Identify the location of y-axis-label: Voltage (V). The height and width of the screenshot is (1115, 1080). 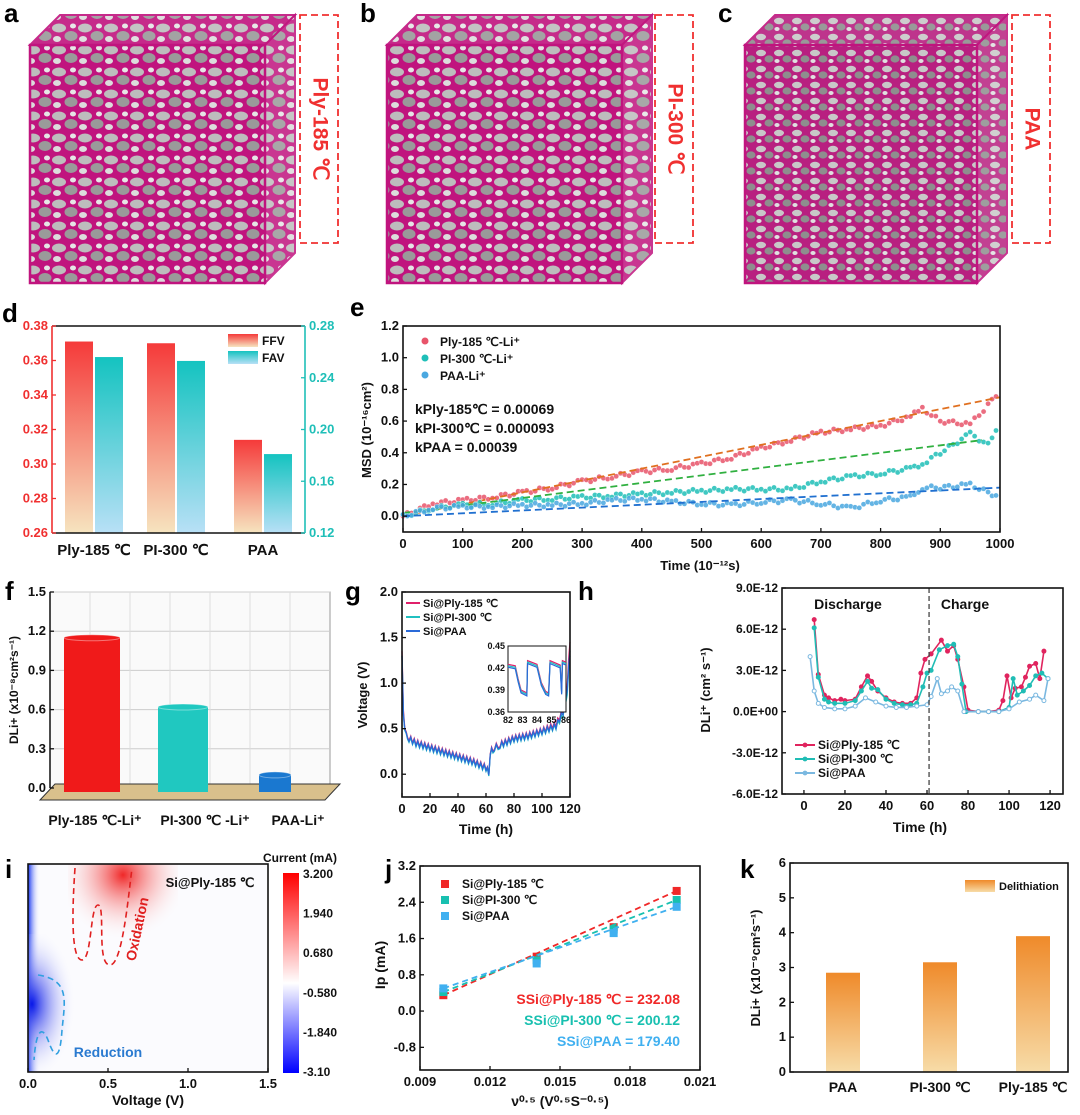
(362, 695).